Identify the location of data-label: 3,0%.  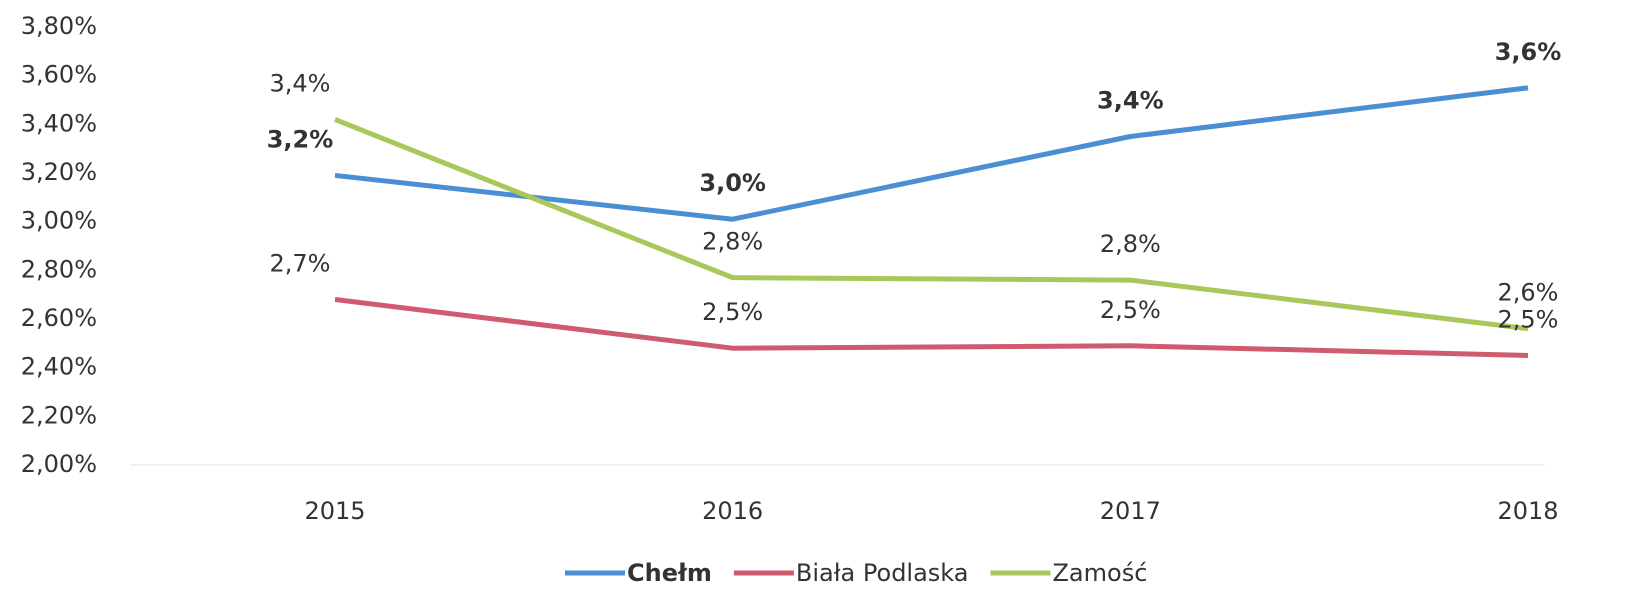
(732, 183).